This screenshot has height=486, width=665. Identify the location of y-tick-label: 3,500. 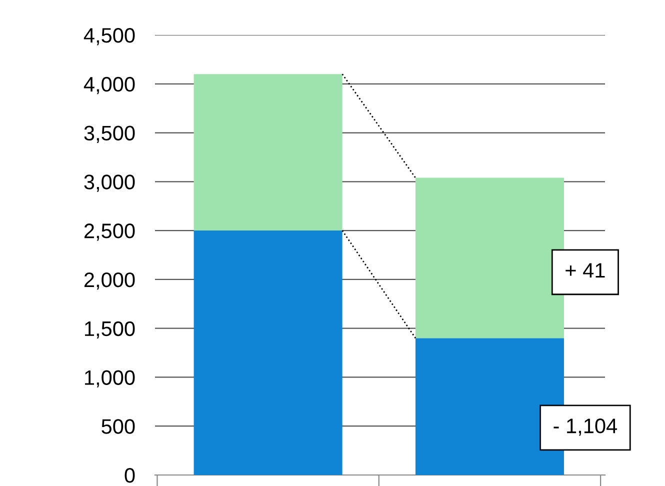
(109, 134).